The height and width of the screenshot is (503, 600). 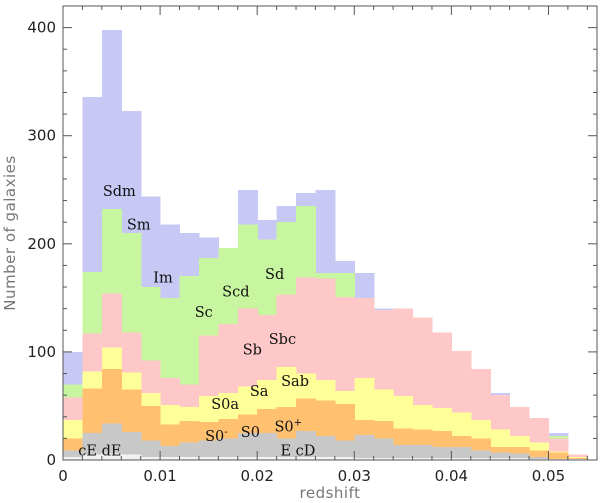 I want to click on label-sab: Sab, so click(x=295, y=382).